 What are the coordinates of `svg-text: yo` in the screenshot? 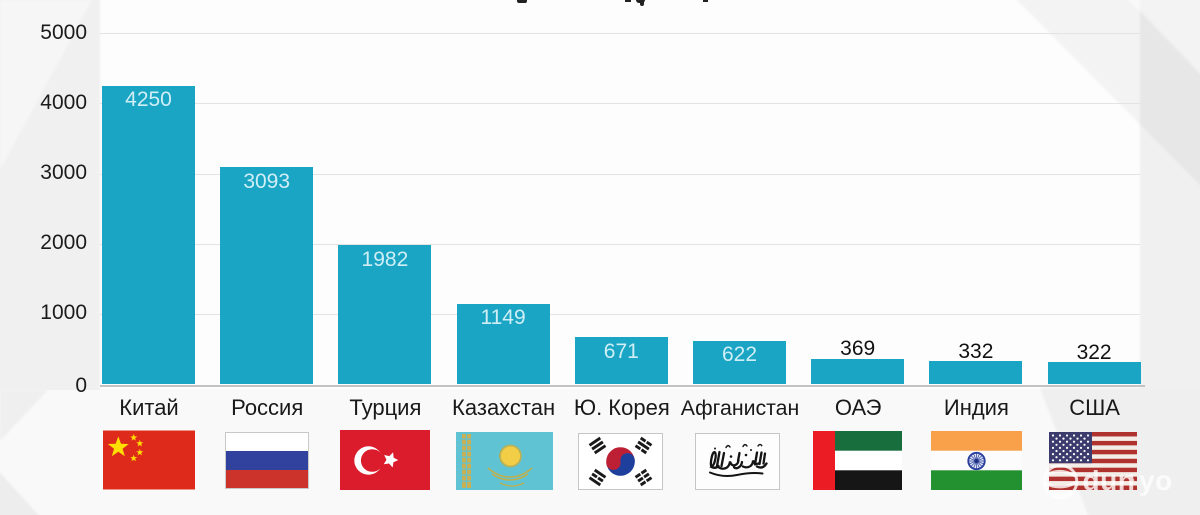 It's located at (1156, 480).